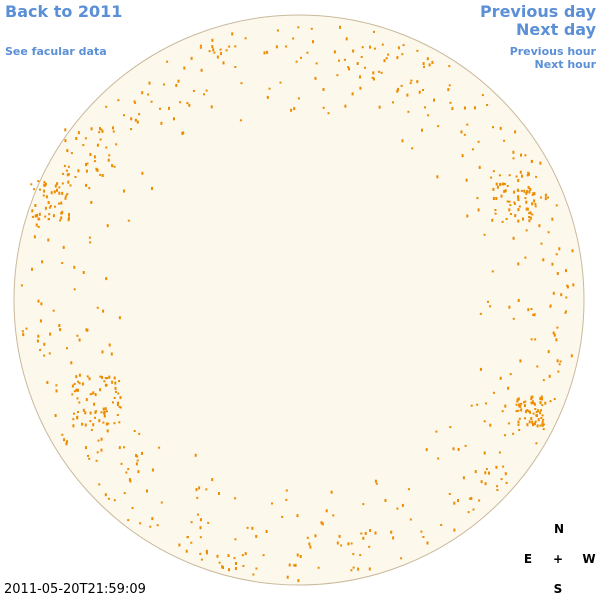  I want to click on next-day-link: Next day, so click(556, 29).